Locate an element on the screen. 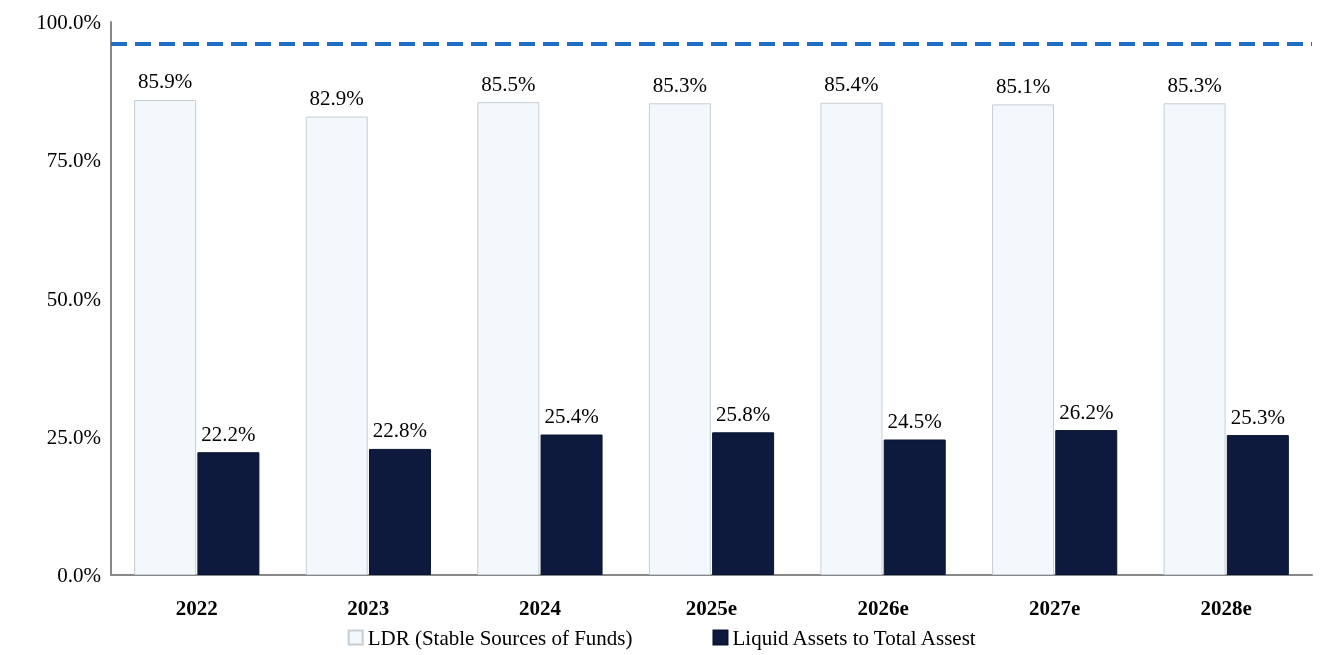 This screenshot has width=1326, height=655. x-tick-label: 2023 is located at coordinates (368, 607).